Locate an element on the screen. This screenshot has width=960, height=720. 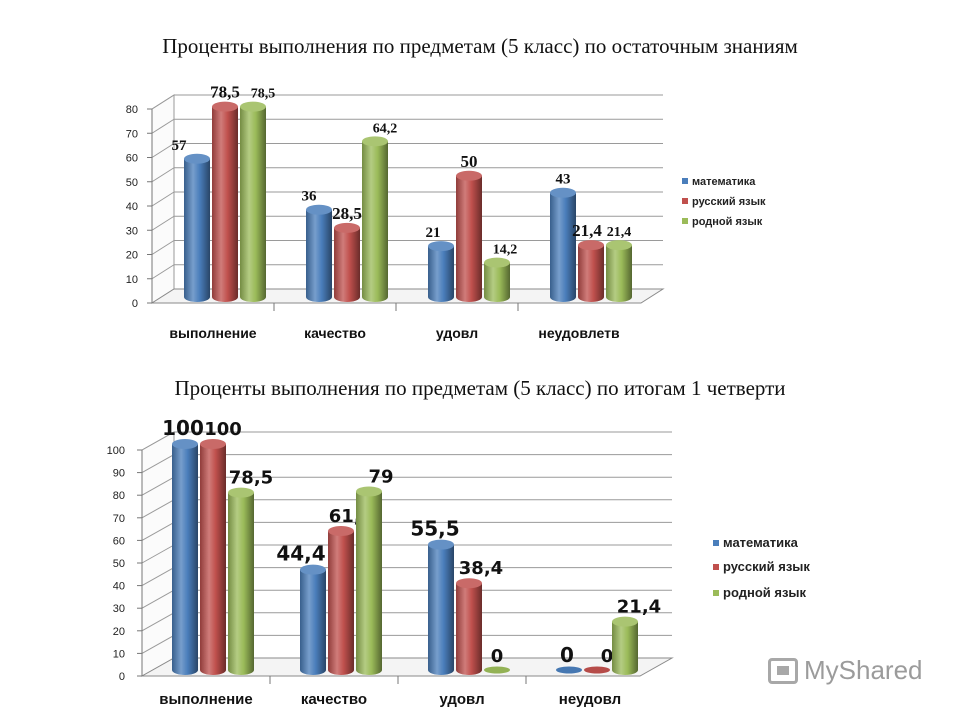
data-label: 14,2 is located at coordinates (505, 250).